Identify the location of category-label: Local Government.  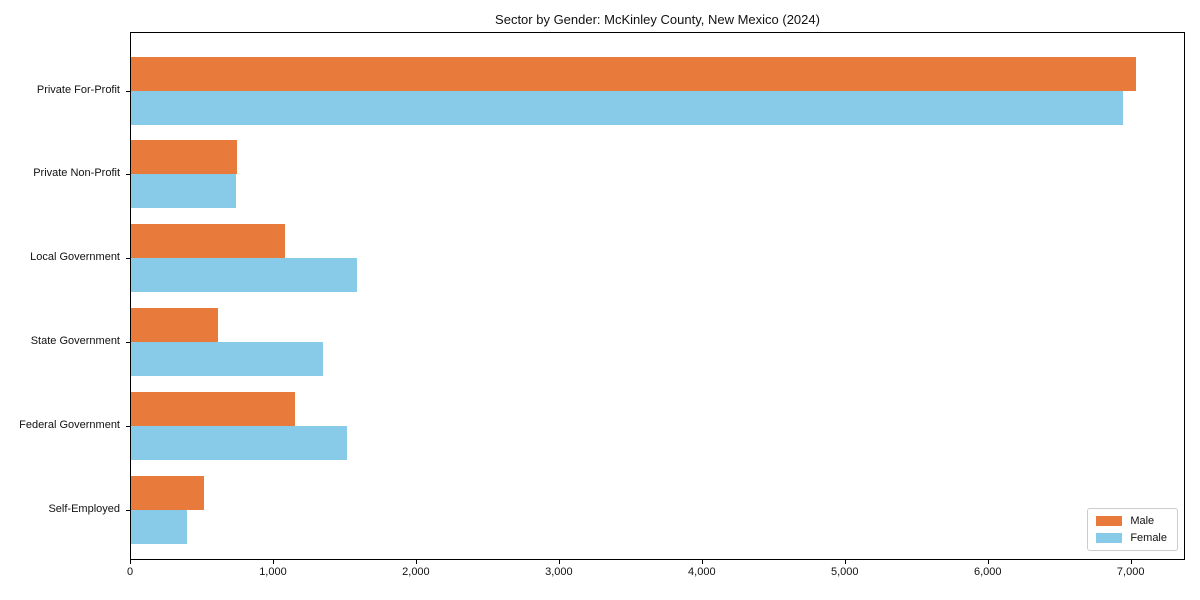
(75, 257).